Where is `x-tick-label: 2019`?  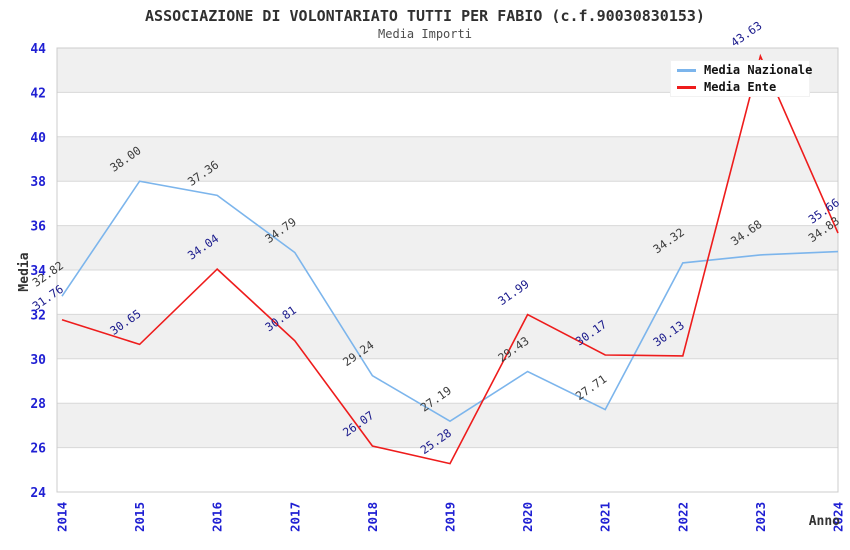 x-tick-label: 2019 is located at coordinates (450, 517).